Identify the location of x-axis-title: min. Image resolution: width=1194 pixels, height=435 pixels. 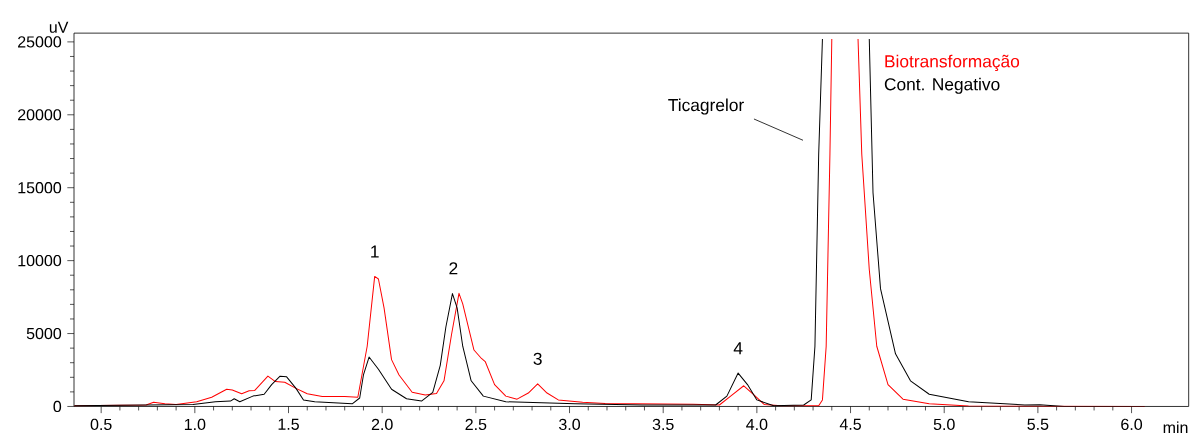
(1175, 427).